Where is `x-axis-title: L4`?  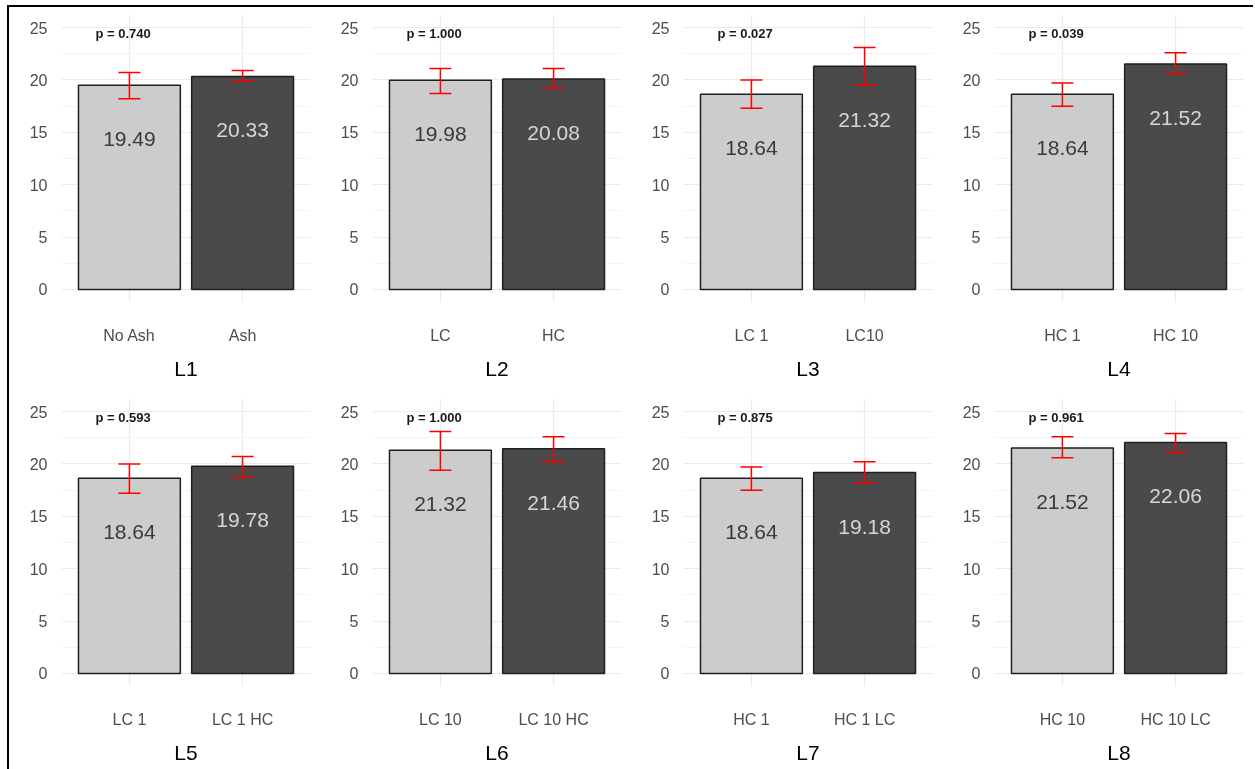
x-axis-title: L4 is located at coordinates (1119, 368).